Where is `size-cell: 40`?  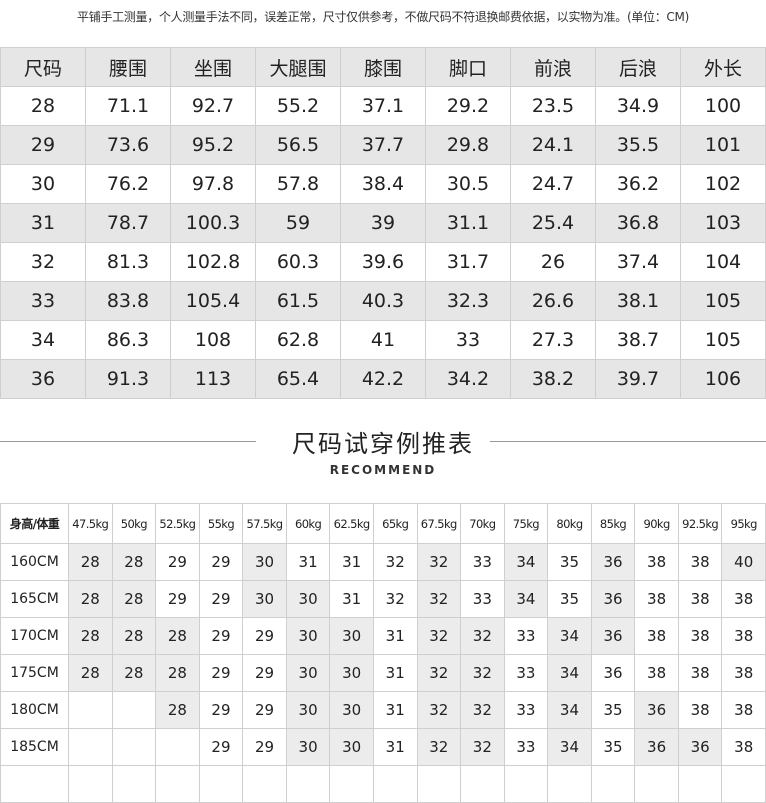 size-cell: 40 is located at coordinates (743, 562).